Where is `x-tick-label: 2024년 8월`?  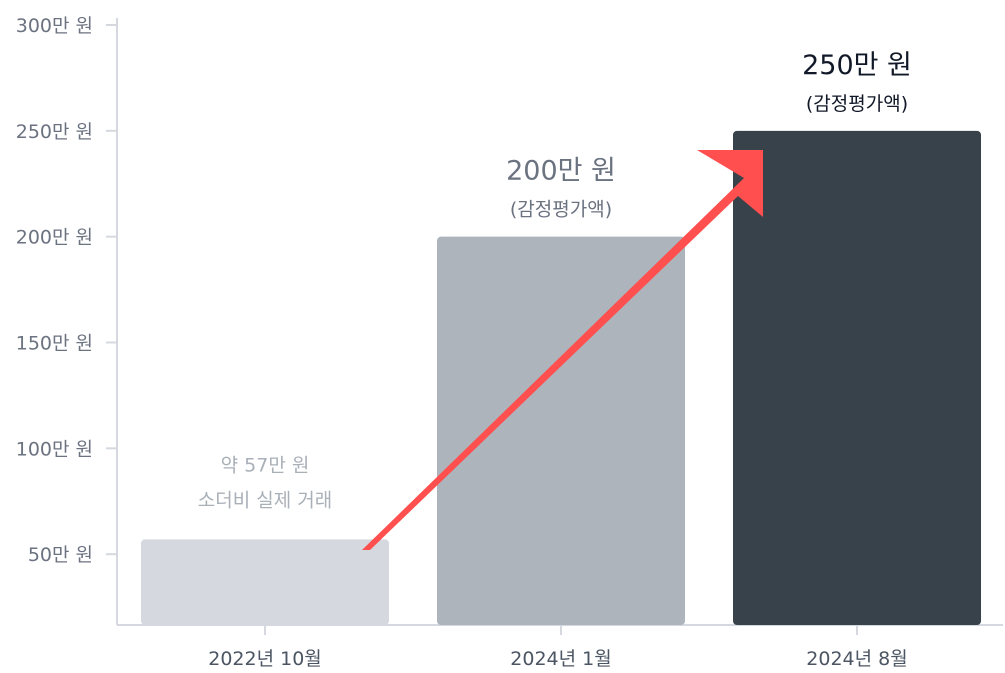
x-tick-label: 2024년 8월 is located at coordinates (856, 659).